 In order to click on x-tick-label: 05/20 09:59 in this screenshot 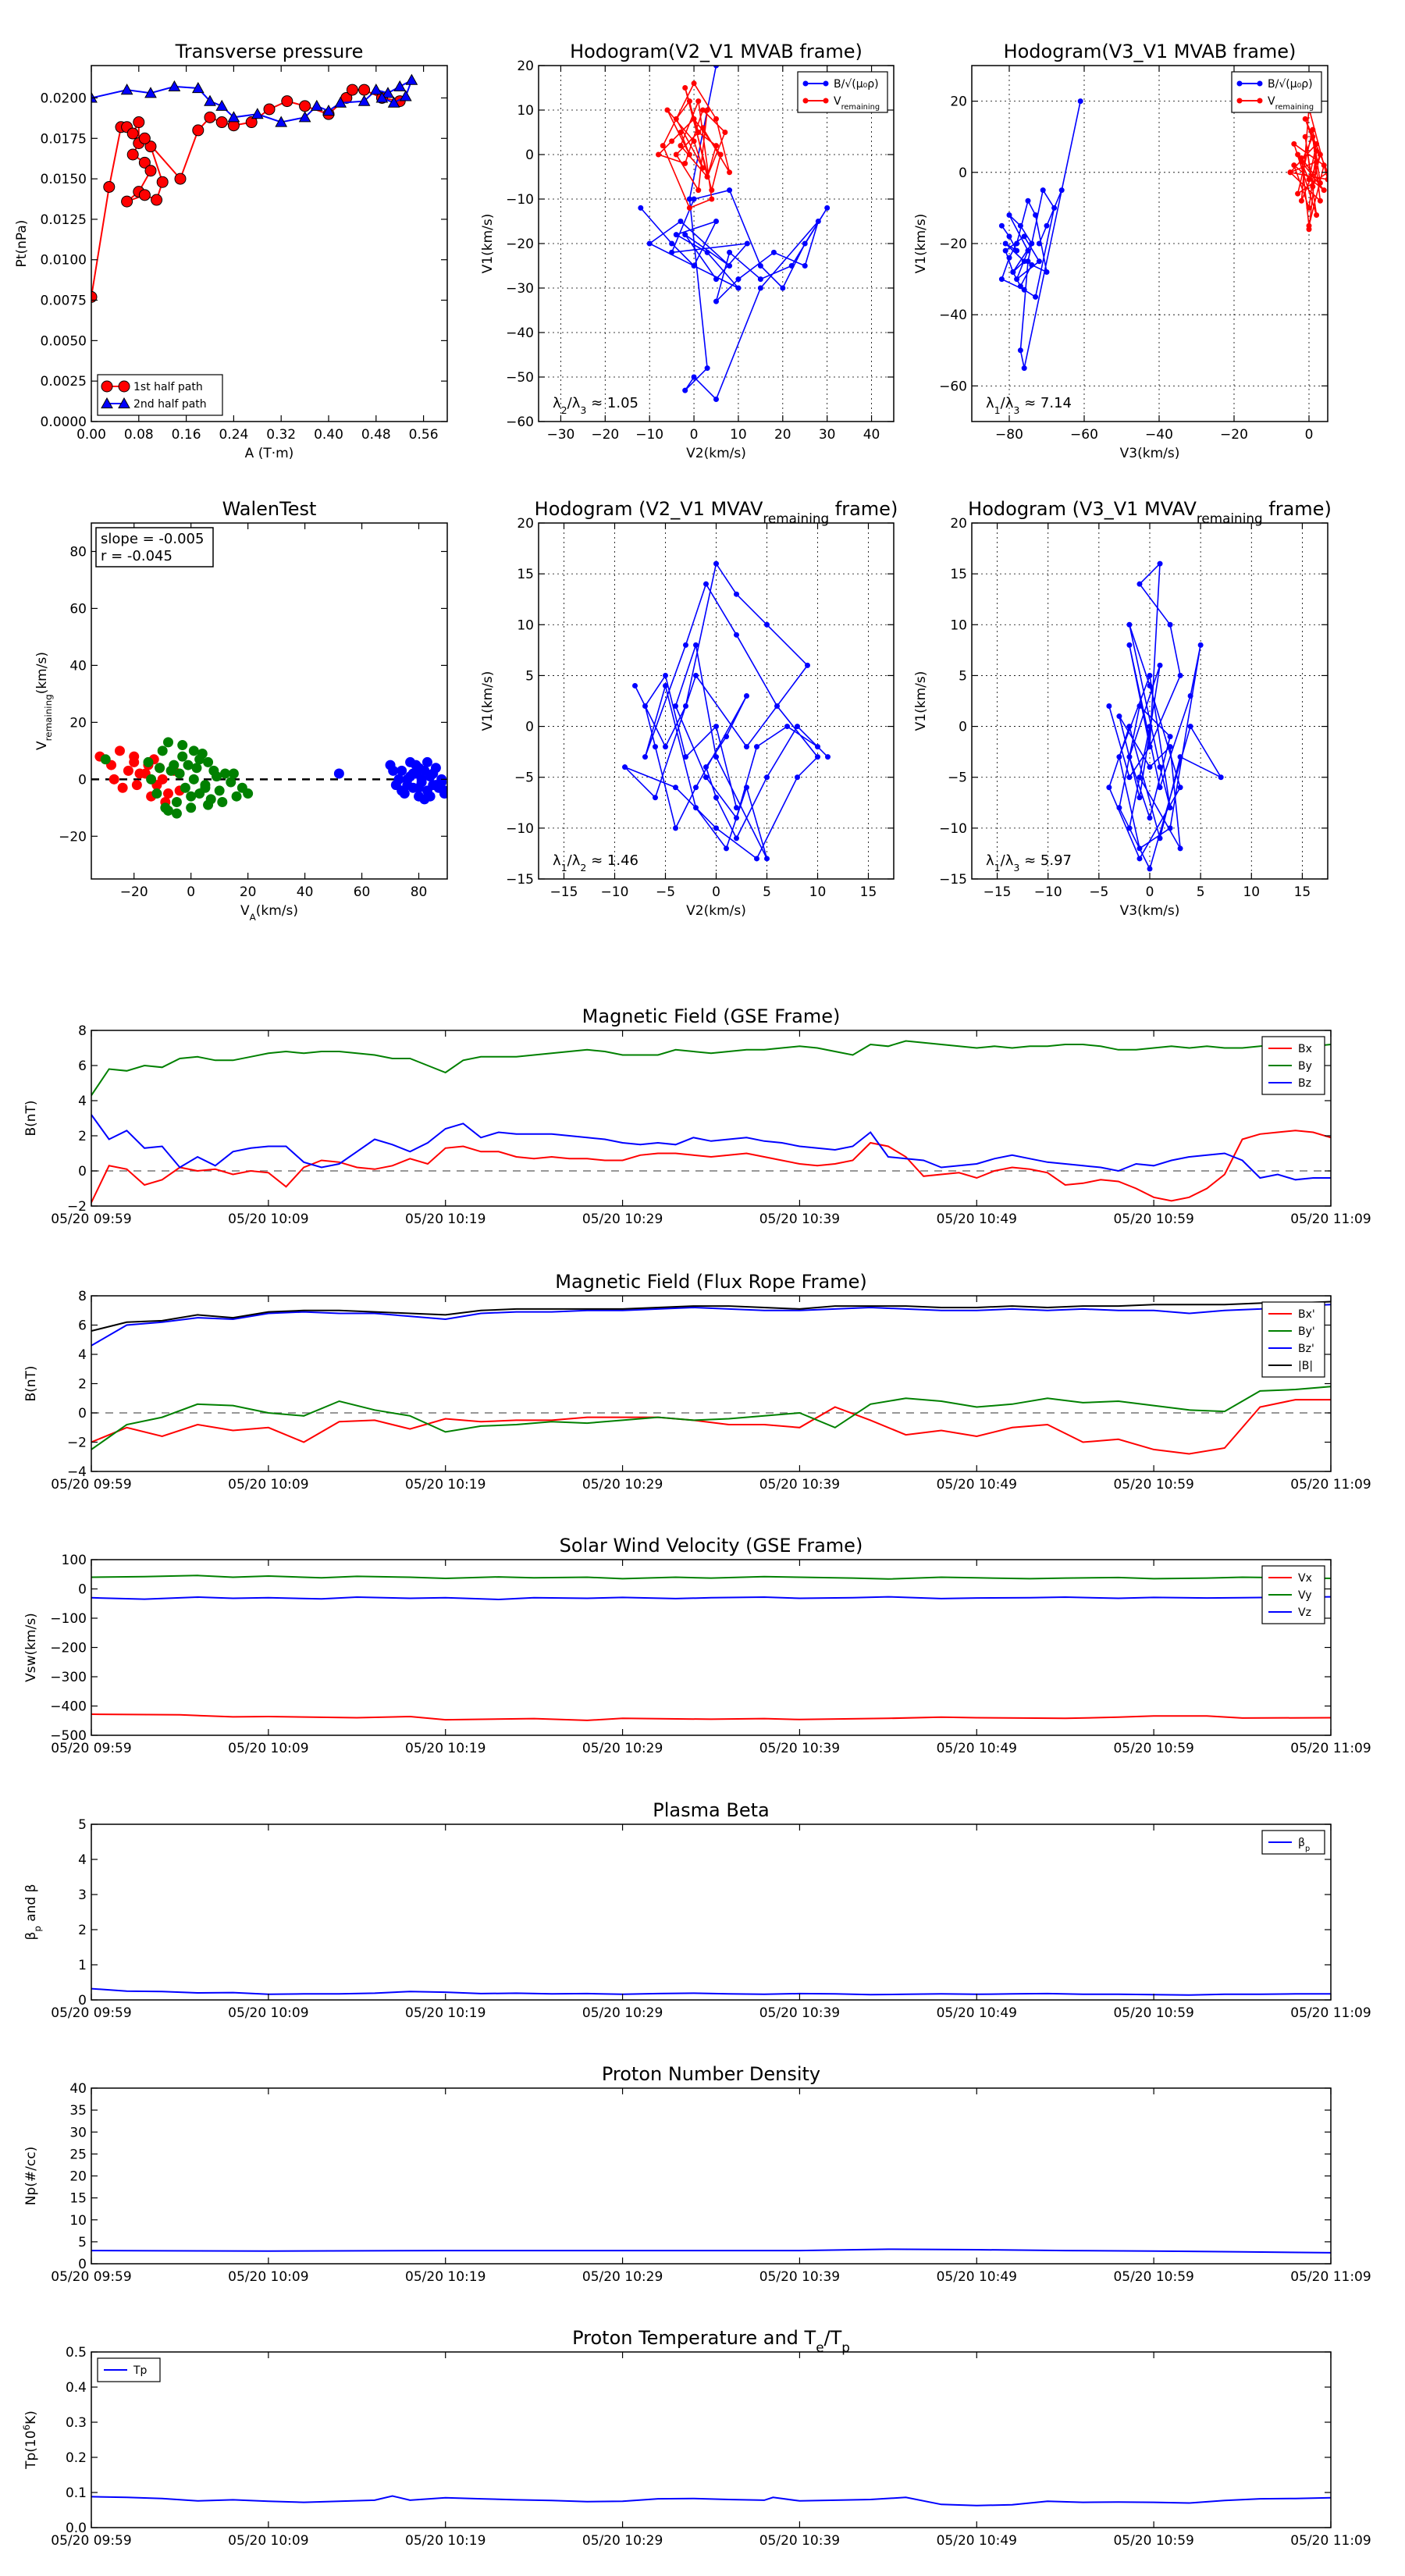, I will do `click(91, 2277)`.